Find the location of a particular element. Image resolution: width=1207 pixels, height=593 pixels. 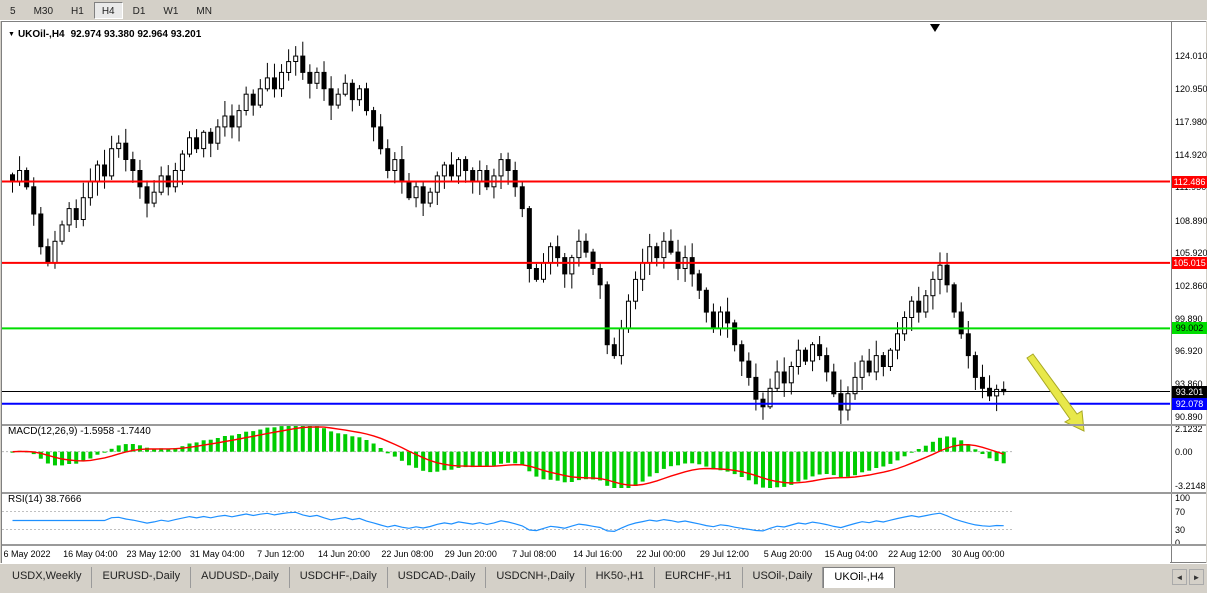

price-axis-label: 114.920 is located at coordinates (1191, 155).